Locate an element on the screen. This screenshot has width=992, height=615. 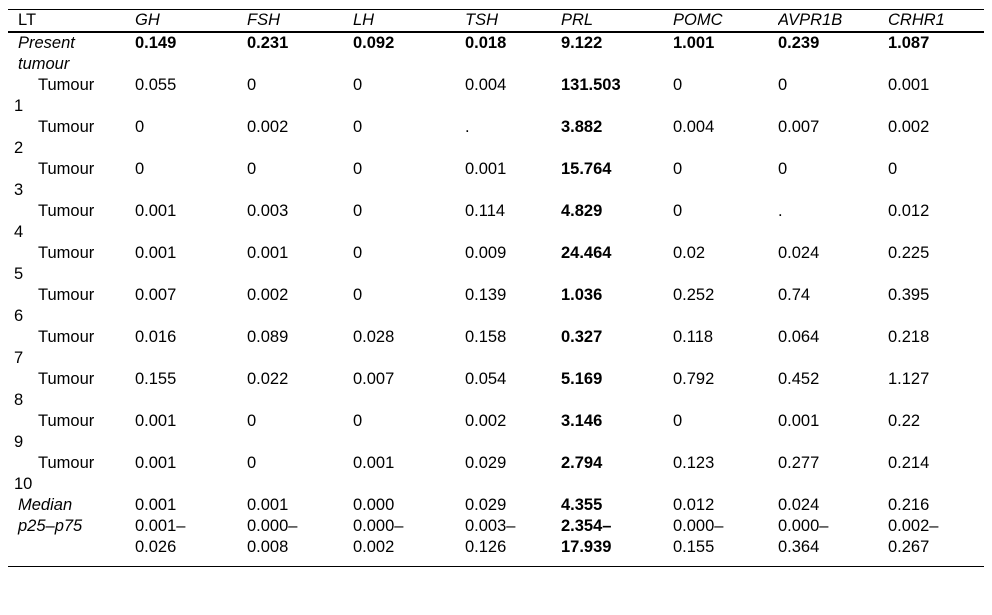
cell-prl: 2.794 is located at coordinates (582, 463).